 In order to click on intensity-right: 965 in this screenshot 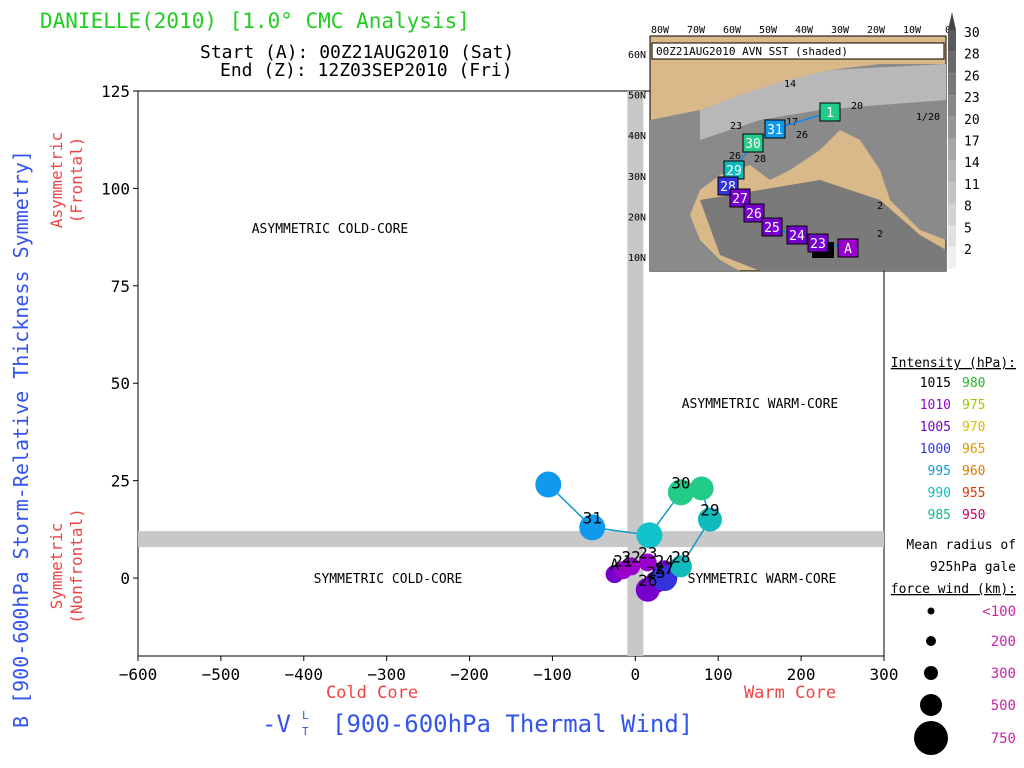, I will do `click(973, 449)`.